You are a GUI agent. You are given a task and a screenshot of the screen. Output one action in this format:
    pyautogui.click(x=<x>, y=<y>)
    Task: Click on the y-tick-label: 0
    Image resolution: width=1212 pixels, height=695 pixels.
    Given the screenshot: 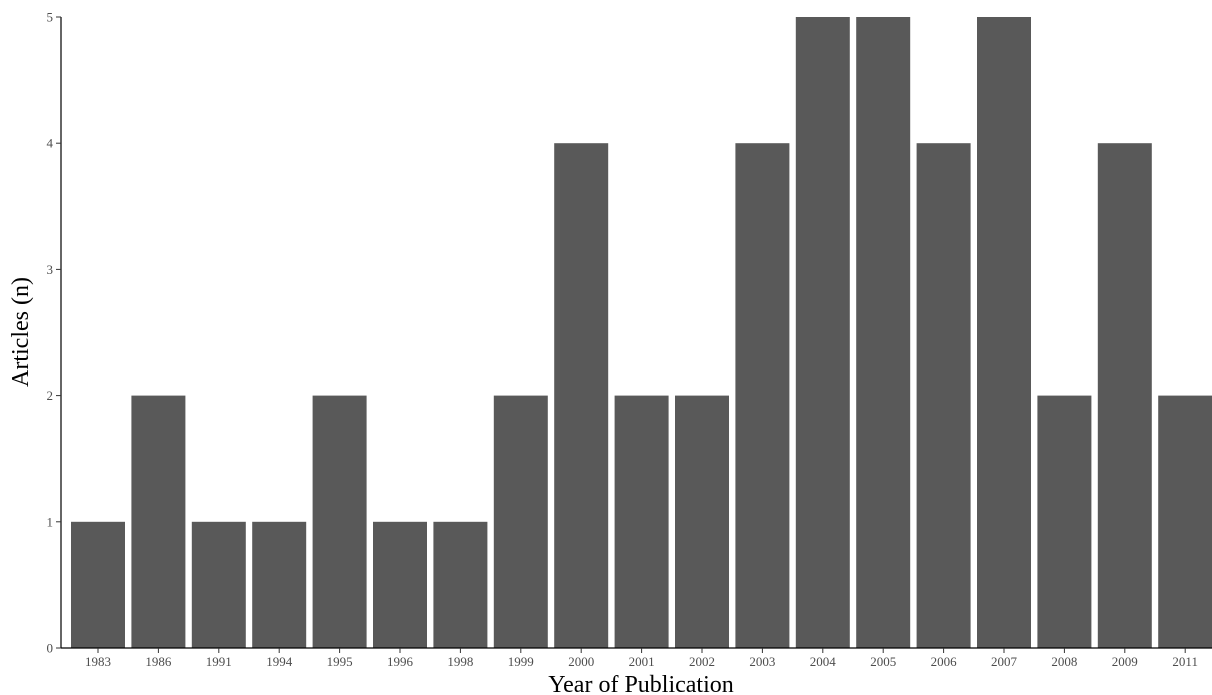 What is the action you would take?
    pyautogui.click(x=50, y=648)
    